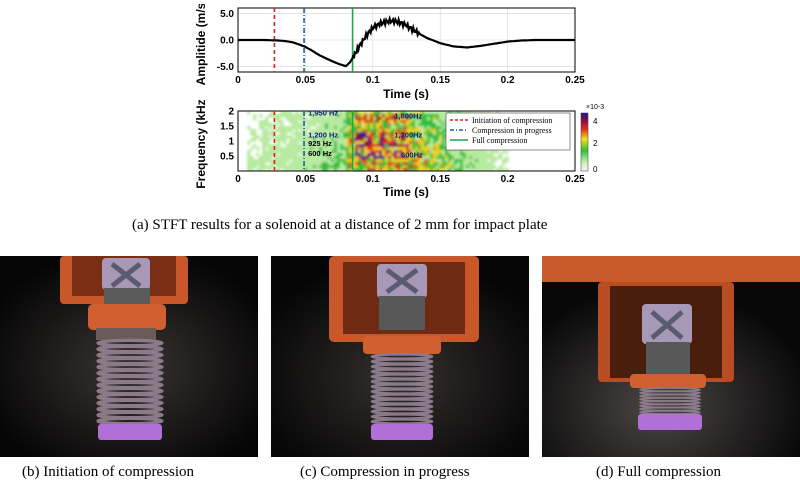 The image size is (800, 485). Describe the element at coordinates (595, 121) in the screenshot. I see `colorbar-tick-top: 4` at that location.